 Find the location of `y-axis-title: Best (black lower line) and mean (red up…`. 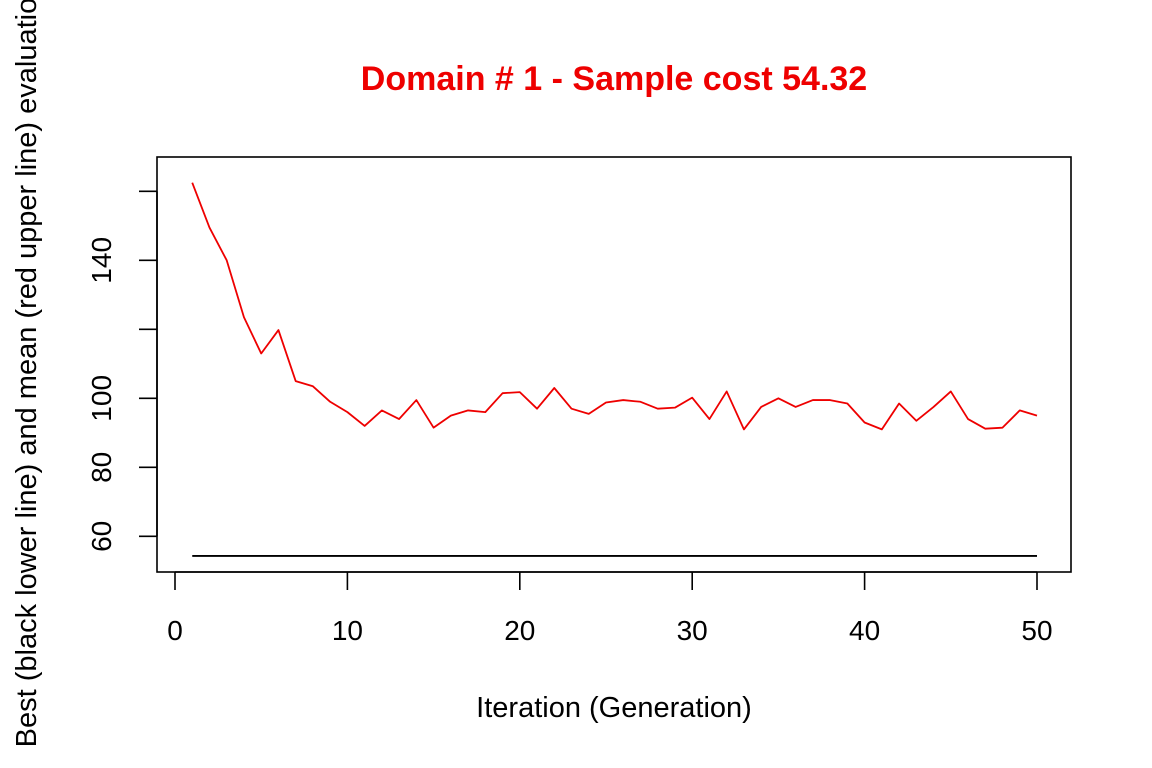

y-axis-title: Best (black lower line) and mean (red up… is located at coordinates (27, 373).